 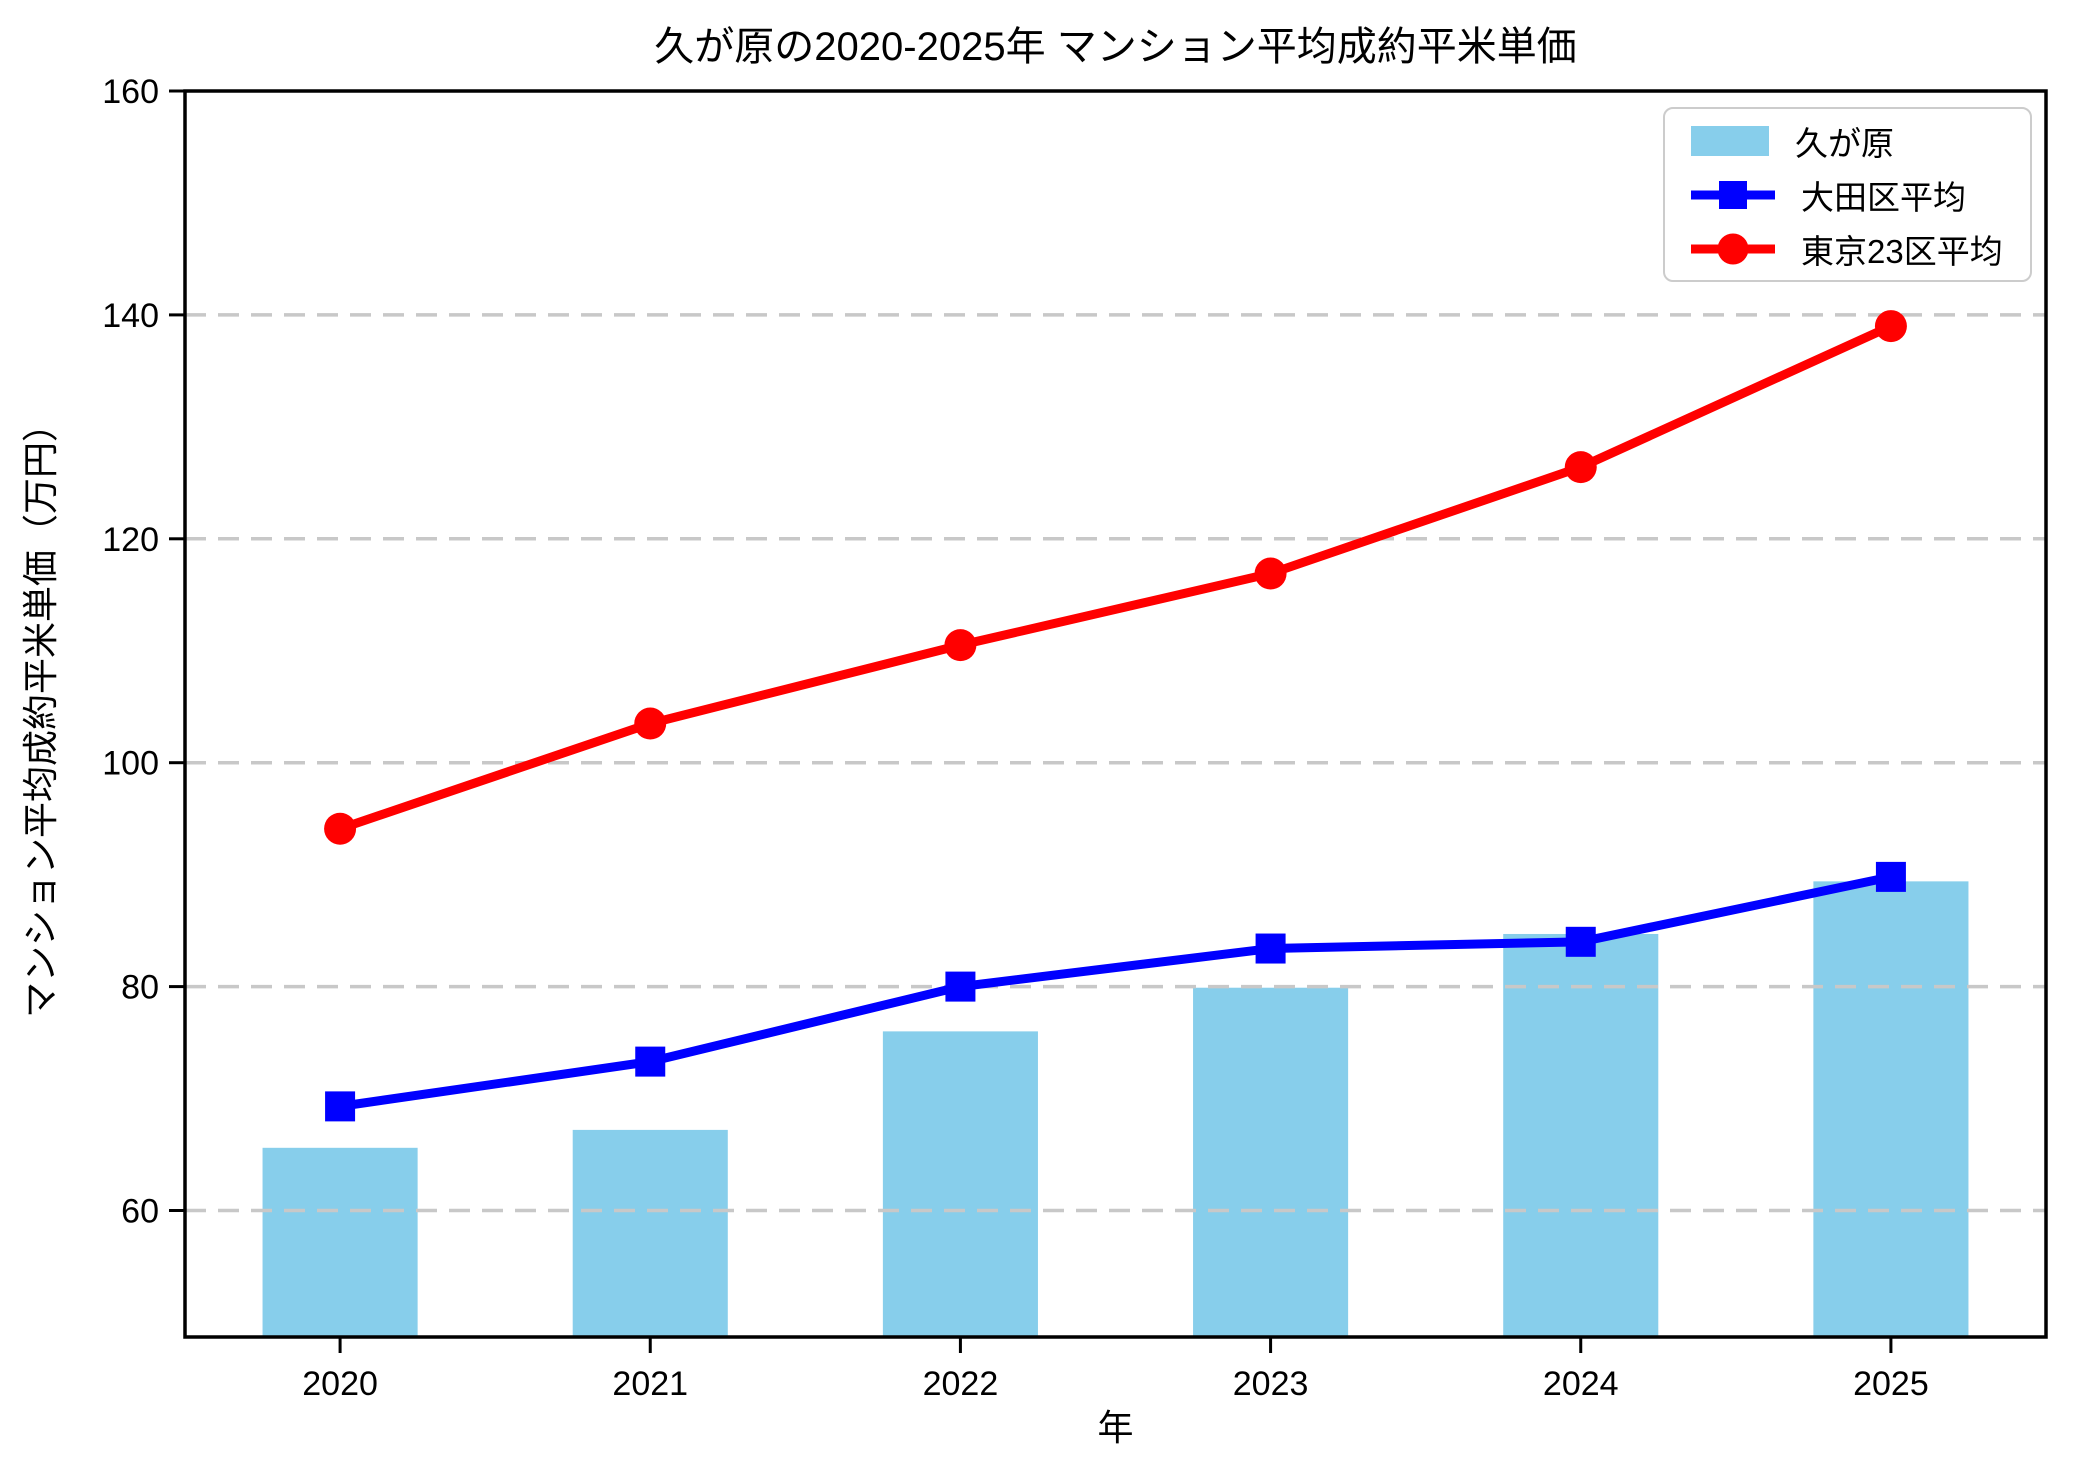 What do you see at coordinates (1733, 249) in the screenshot?
I see `line-circle-swatch-icon` at bounding box center [1733, 249].